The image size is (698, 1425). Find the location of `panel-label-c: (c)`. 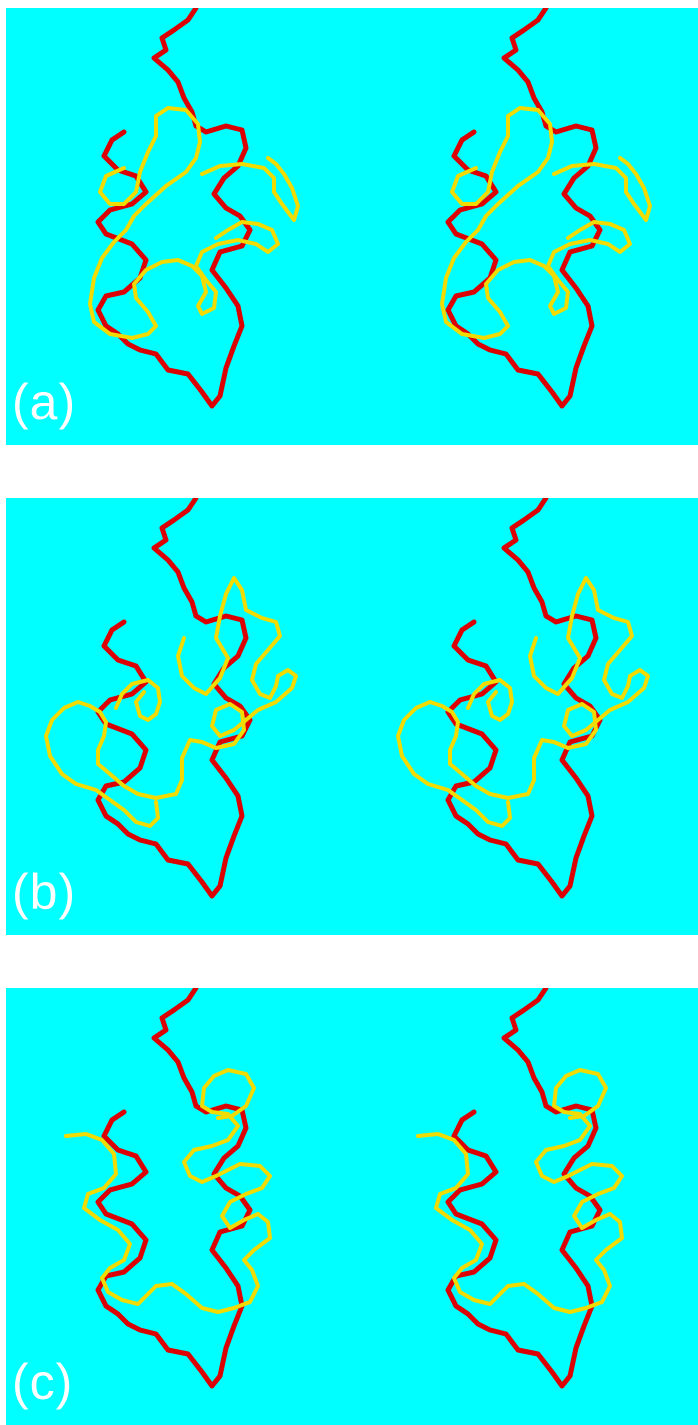

panel-label-c: (c) is located at coordinates (43, 1382).